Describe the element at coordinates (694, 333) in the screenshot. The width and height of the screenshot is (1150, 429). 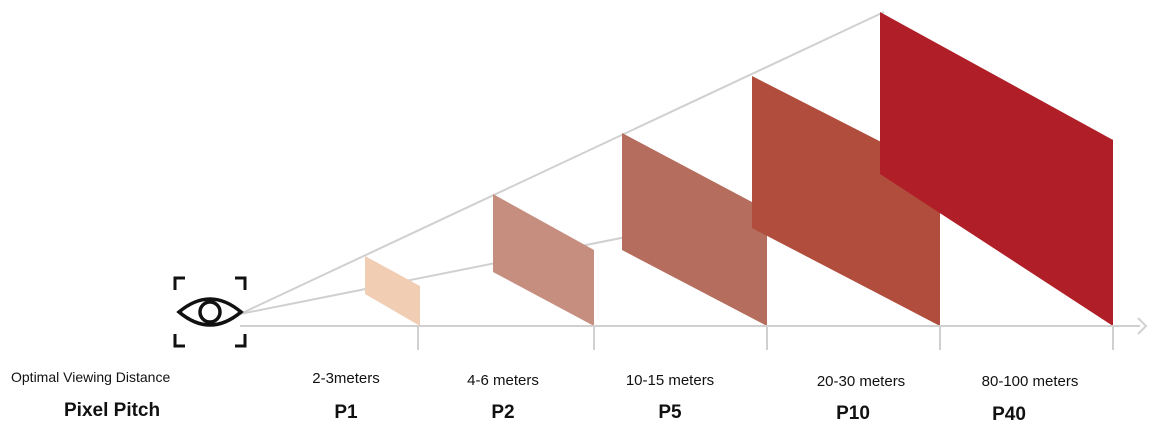
I see `distance-axis` at that location.